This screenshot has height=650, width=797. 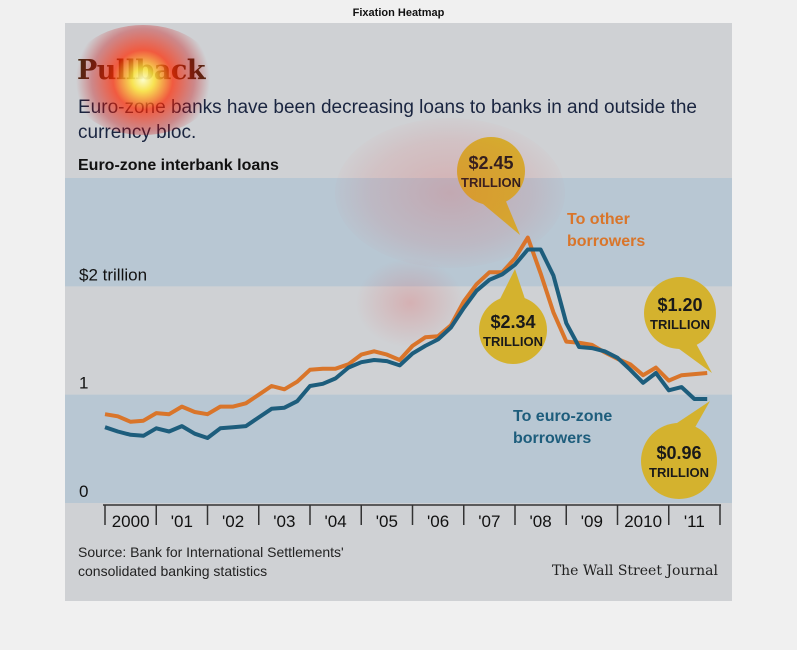 What do you see at coordinates (541, 521) in the screenshot?
I see `x-tick-label: '08` at bounding box center [541, 521].